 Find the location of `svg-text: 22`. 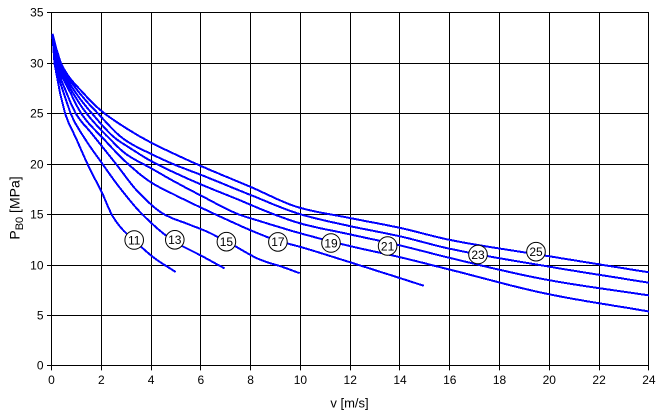

svg-text: 22 is located at coordinates (599, 380).